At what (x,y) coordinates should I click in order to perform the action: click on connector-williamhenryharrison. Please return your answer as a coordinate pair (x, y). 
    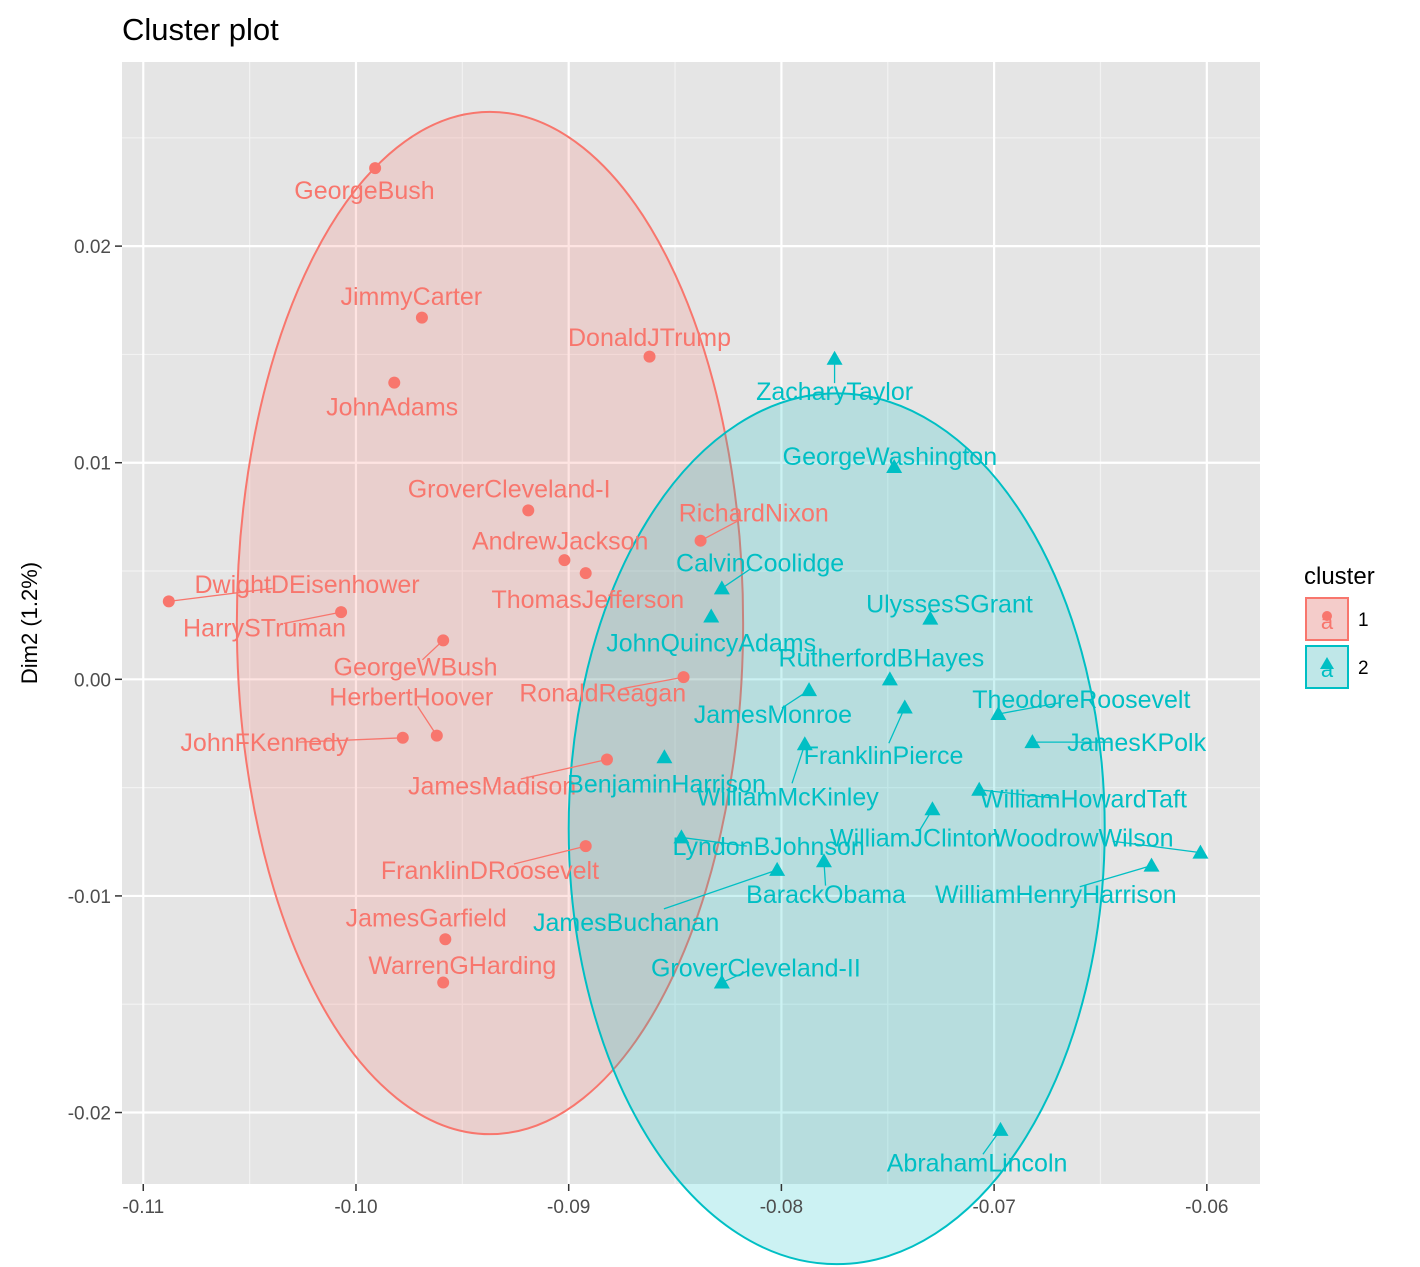
    Looking at the image, I should click on (1115, 876).